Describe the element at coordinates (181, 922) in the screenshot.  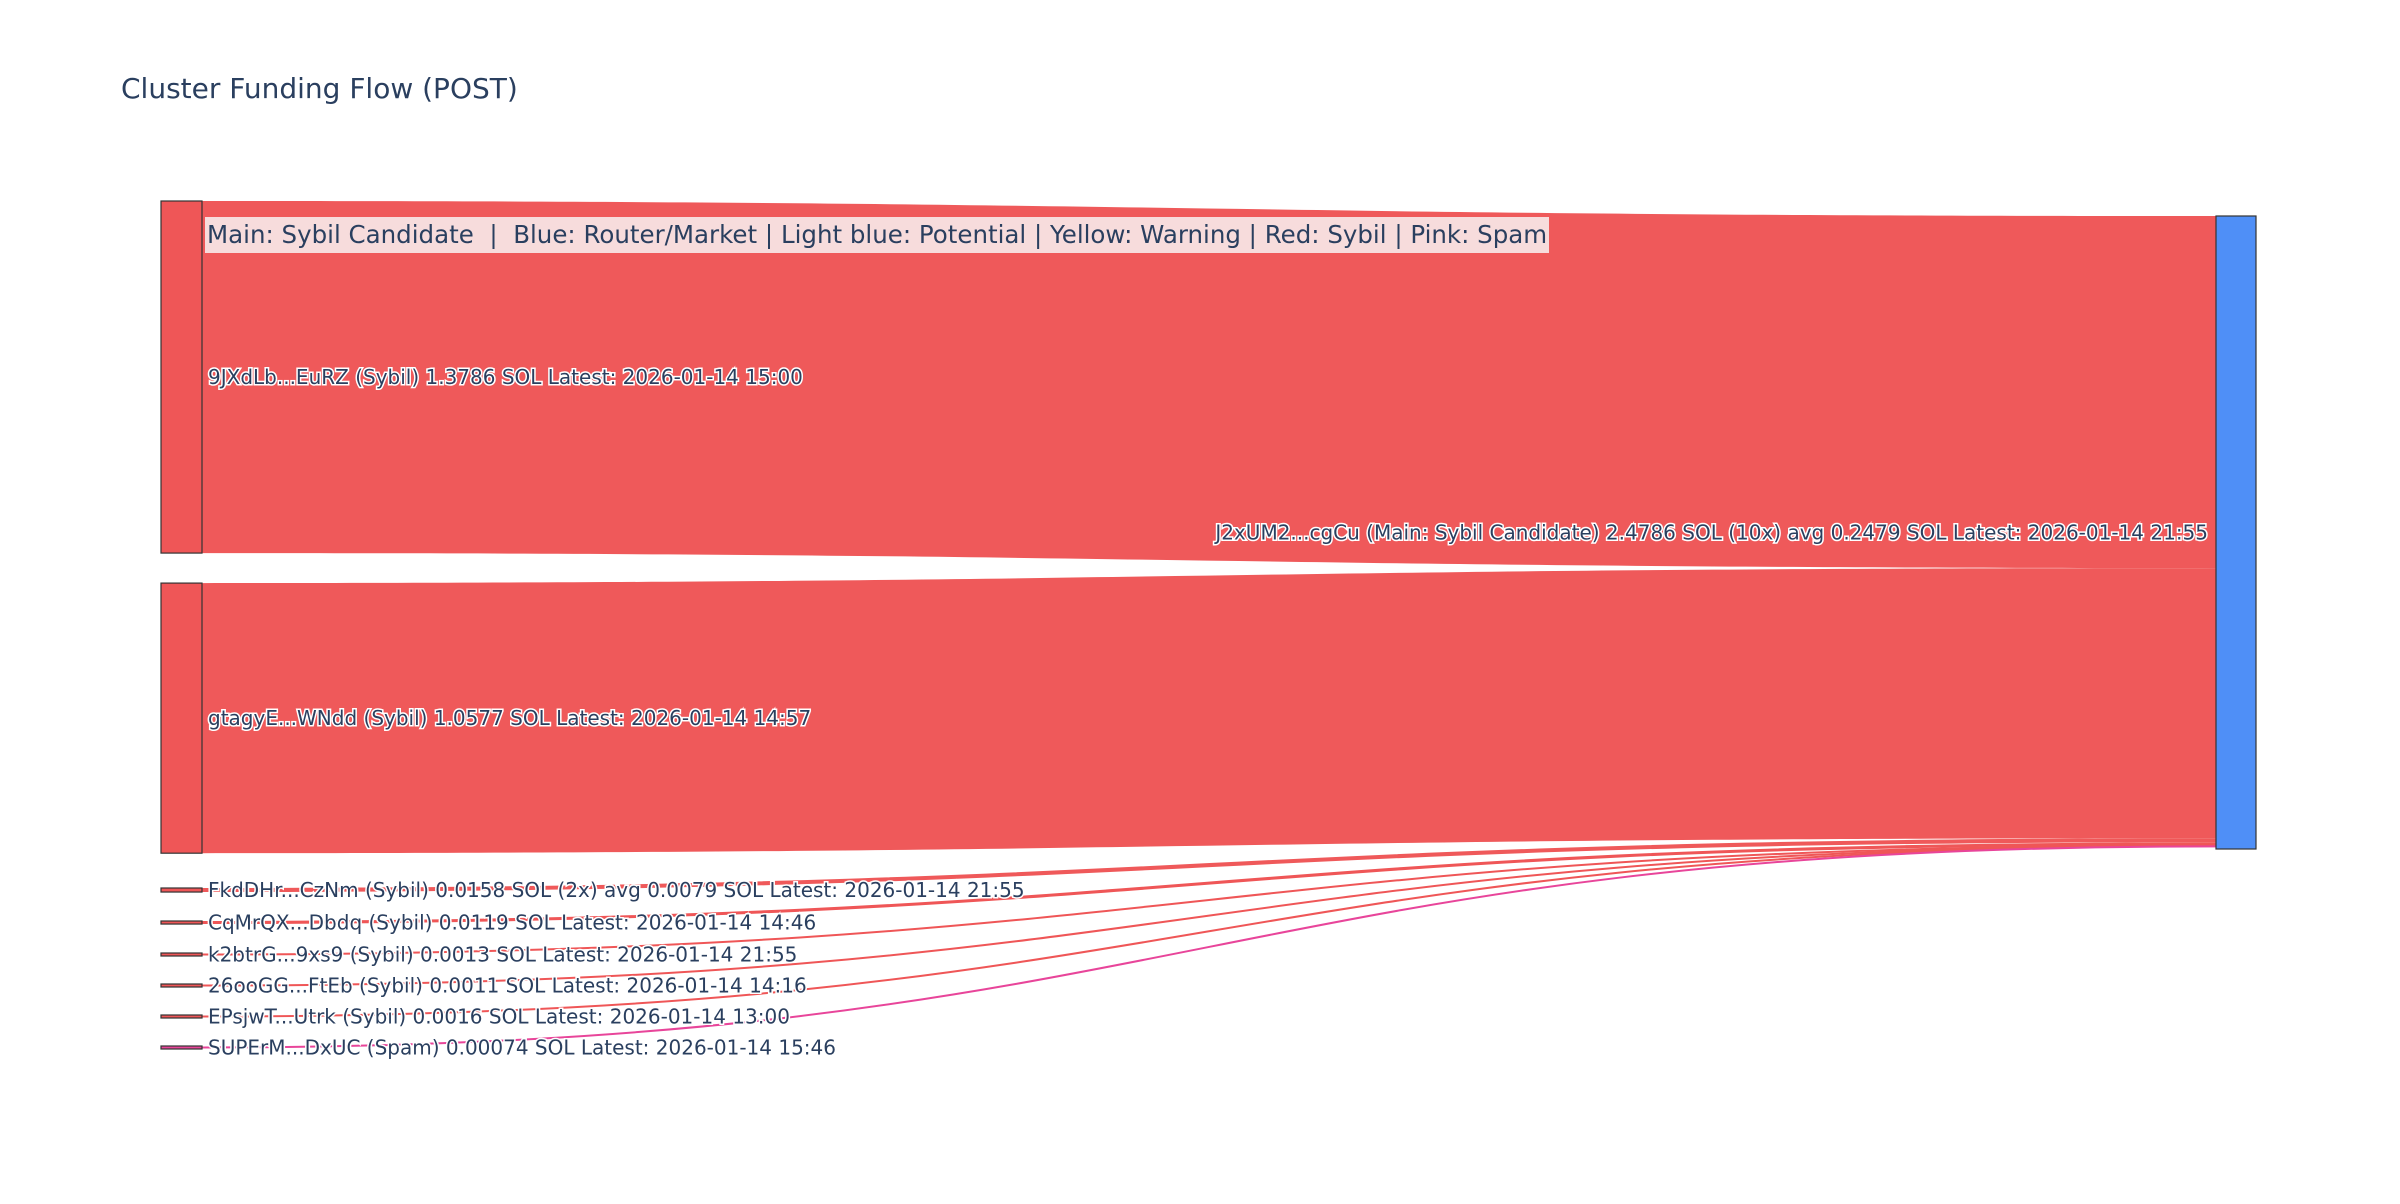
I see `node-CqMrQX` at that location.